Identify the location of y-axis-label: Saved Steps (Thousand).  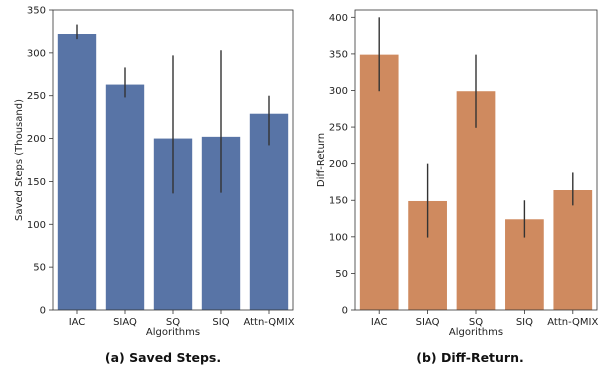
(19, 160).